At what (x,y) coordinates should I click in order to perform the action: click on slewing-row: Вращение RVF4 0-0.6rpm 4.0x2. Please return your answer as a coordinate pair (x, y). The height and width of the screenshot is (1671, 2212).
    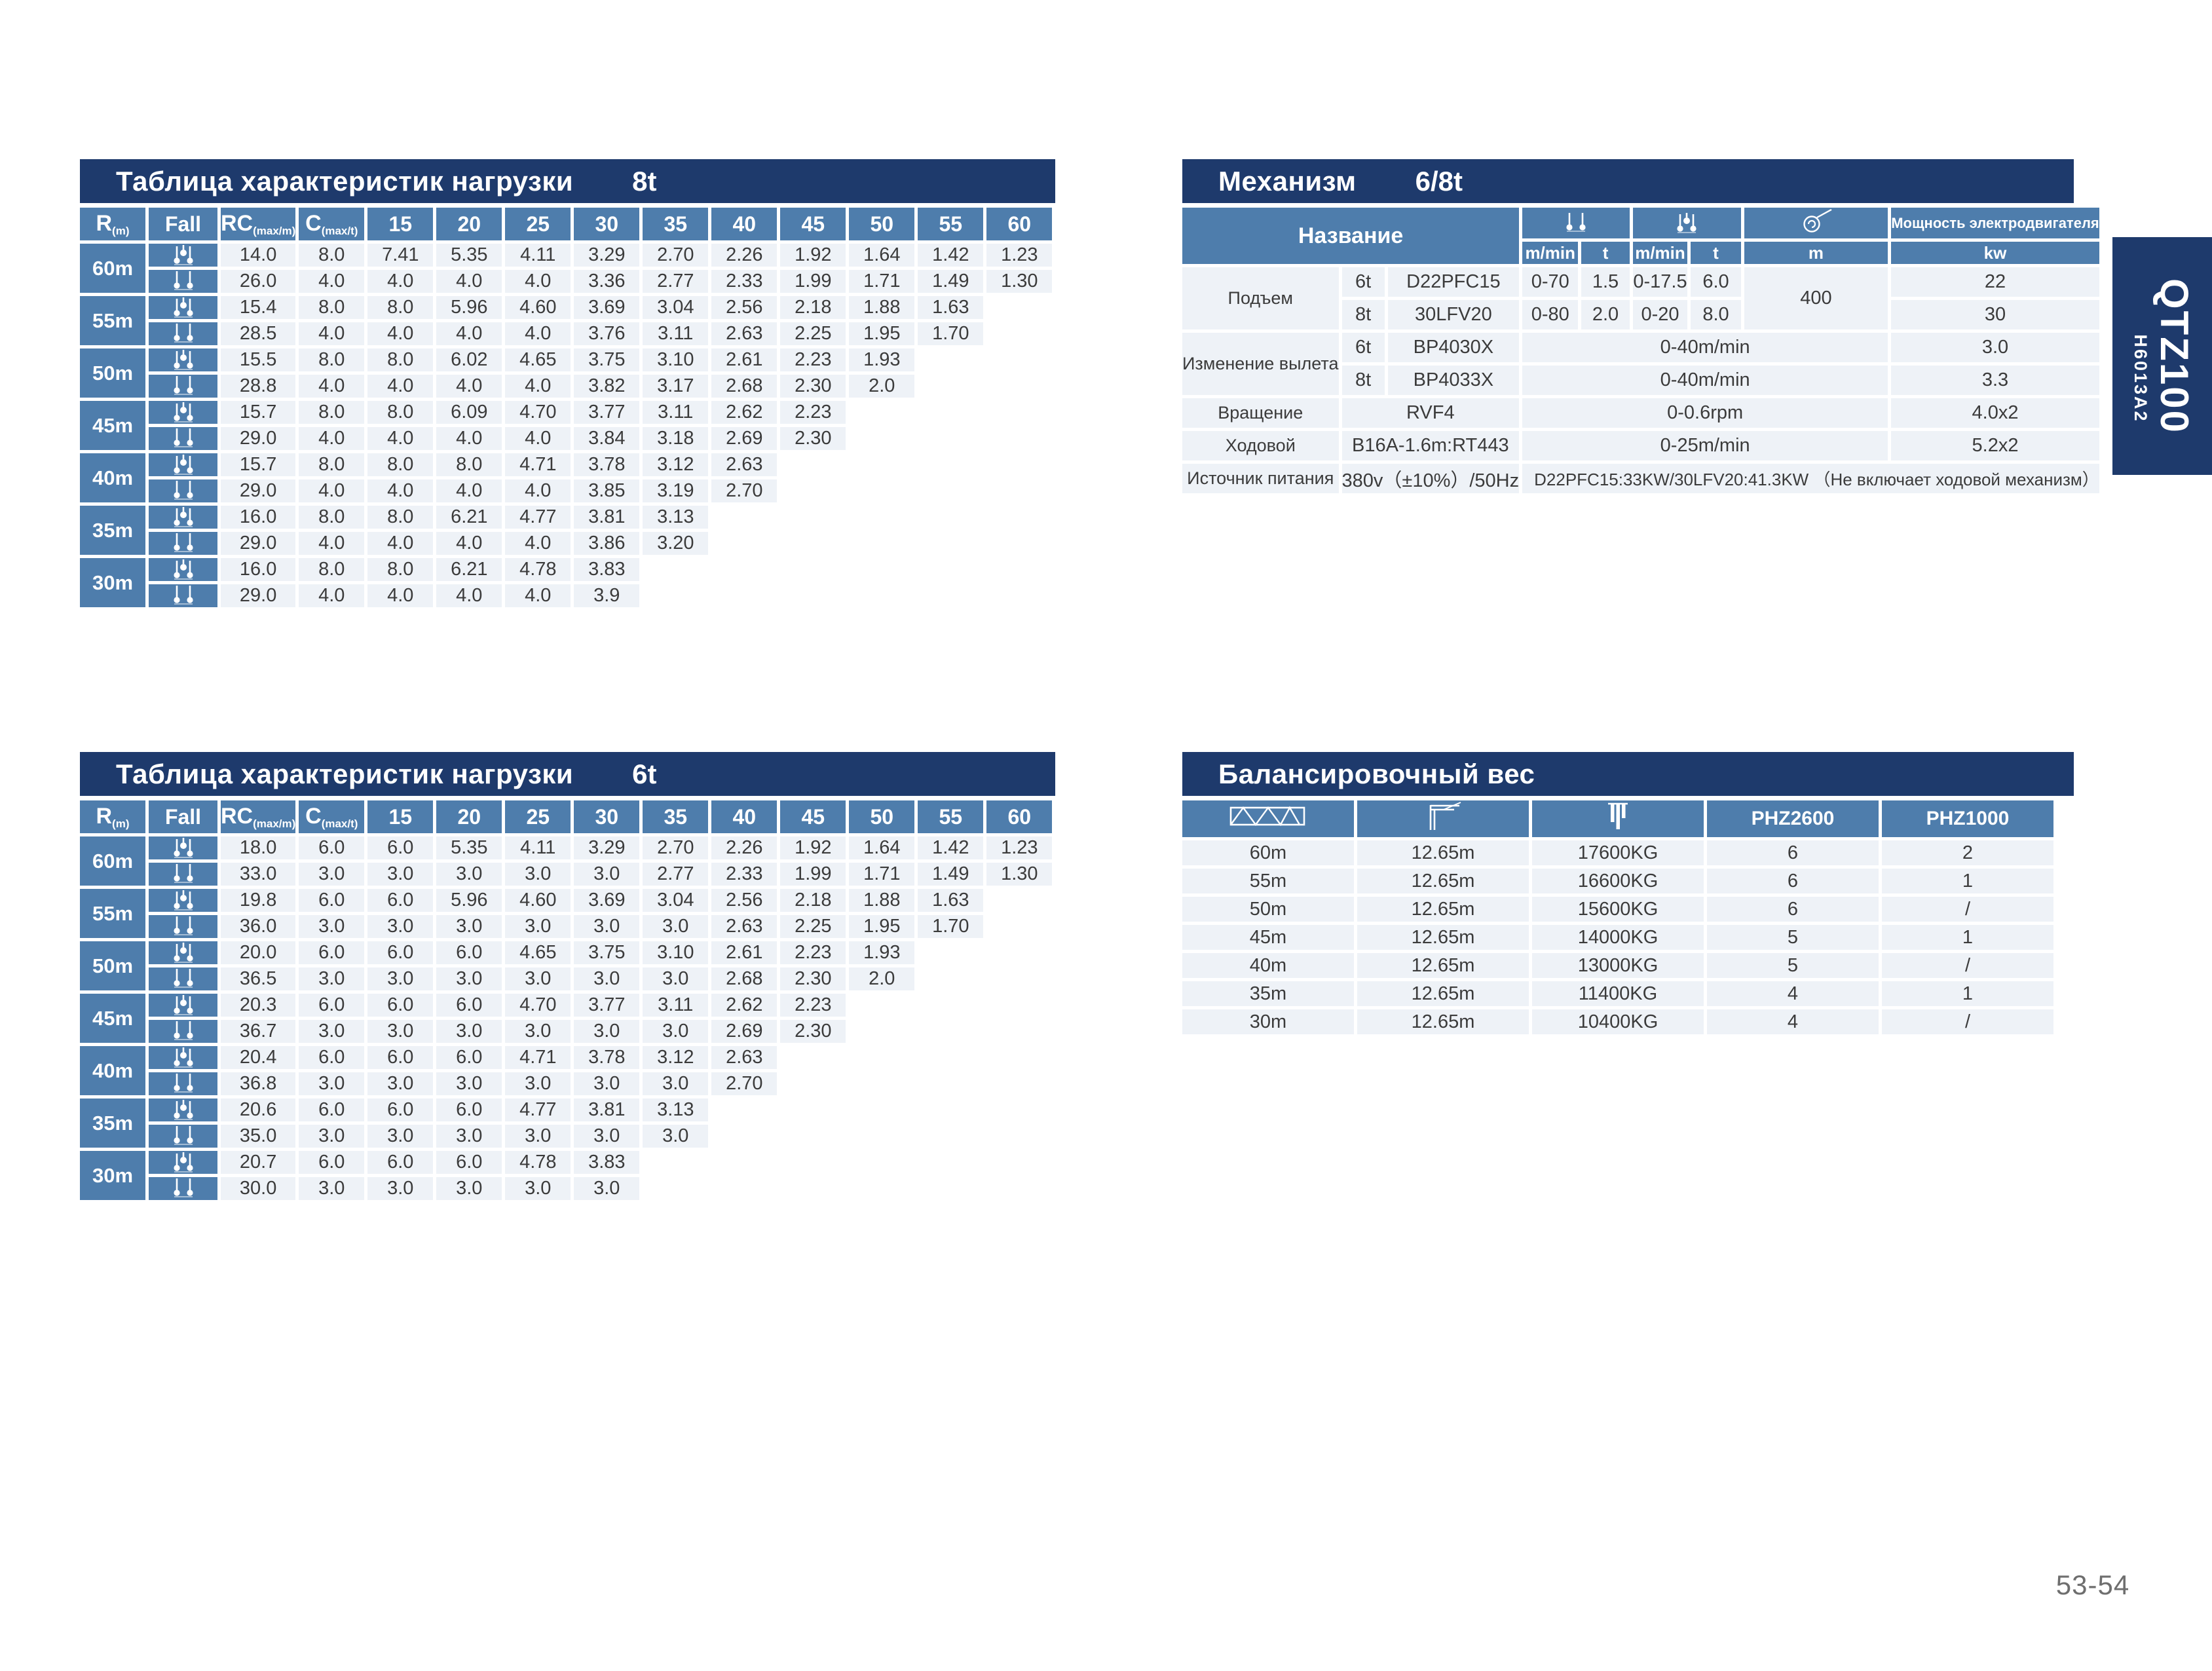
    Looking at the image, I should click on (1640, 413).